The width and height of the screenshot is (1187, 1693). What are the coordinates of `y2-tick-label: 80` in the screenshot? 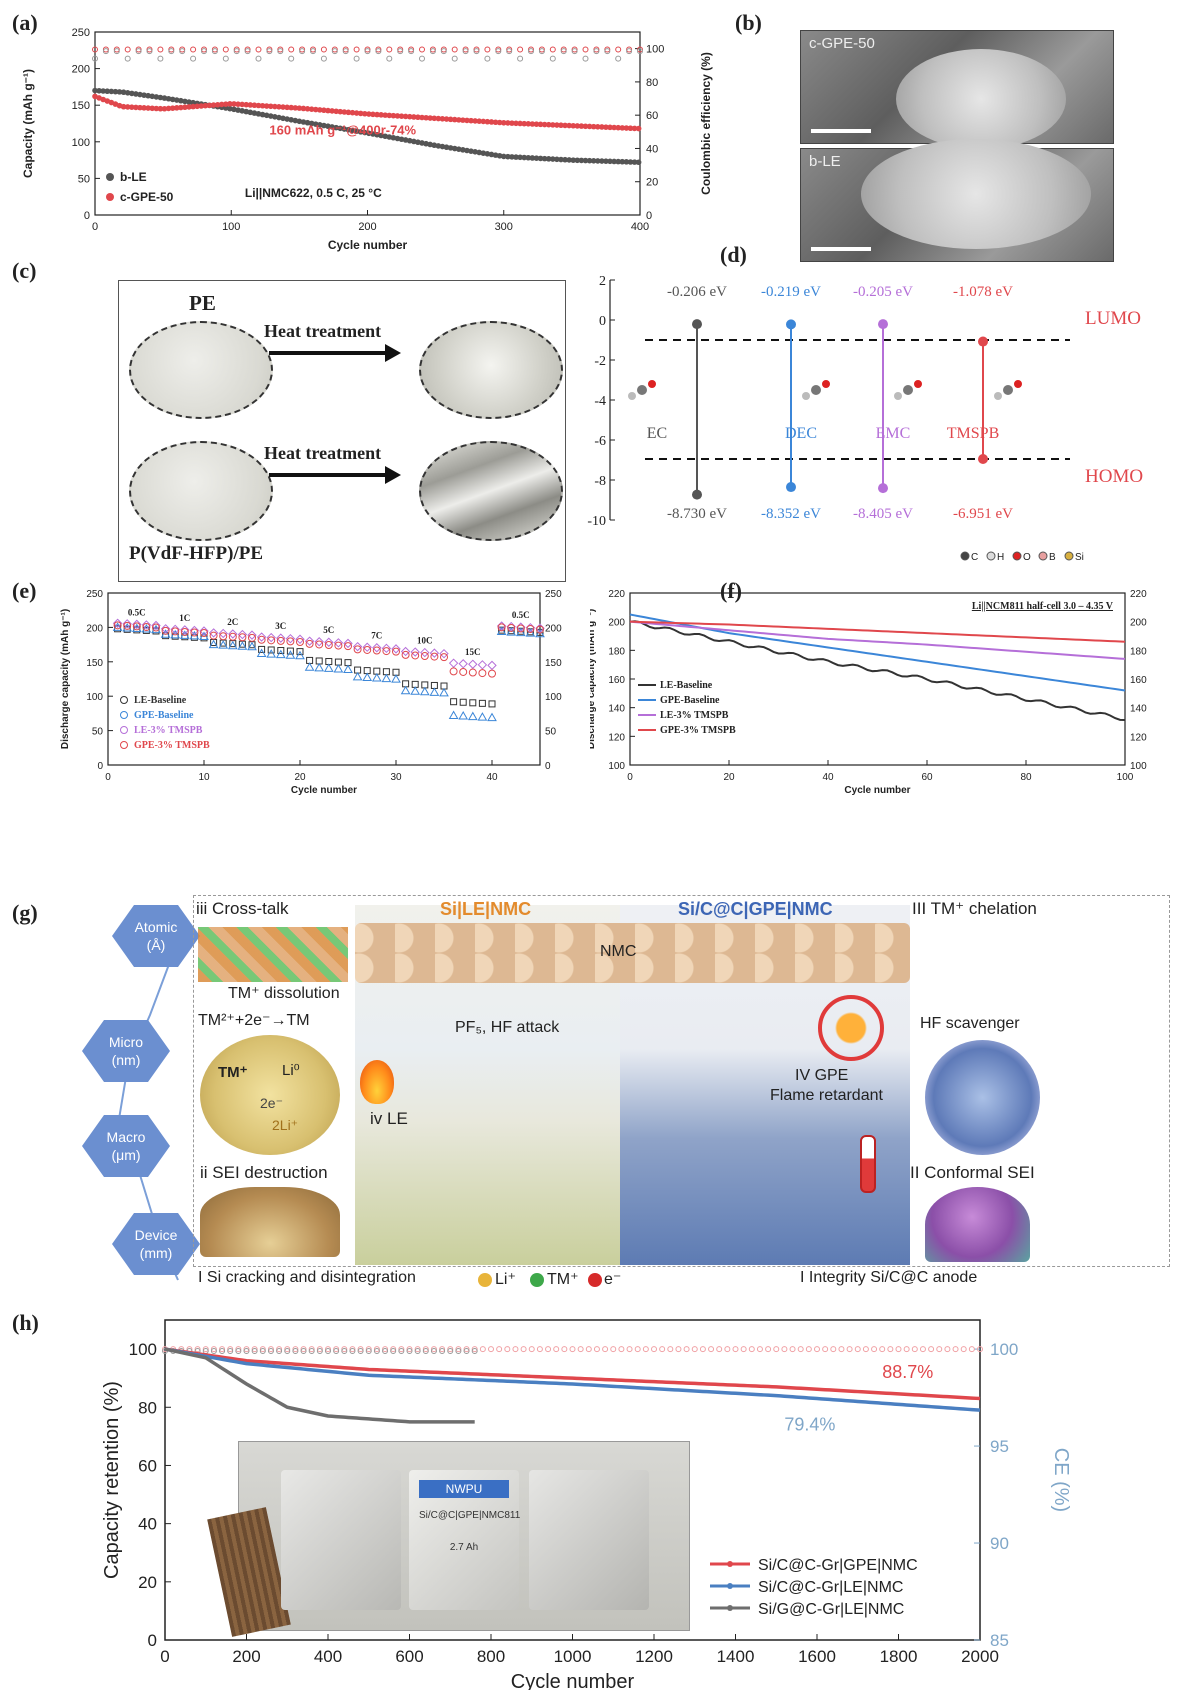 It's located at (652, 83).